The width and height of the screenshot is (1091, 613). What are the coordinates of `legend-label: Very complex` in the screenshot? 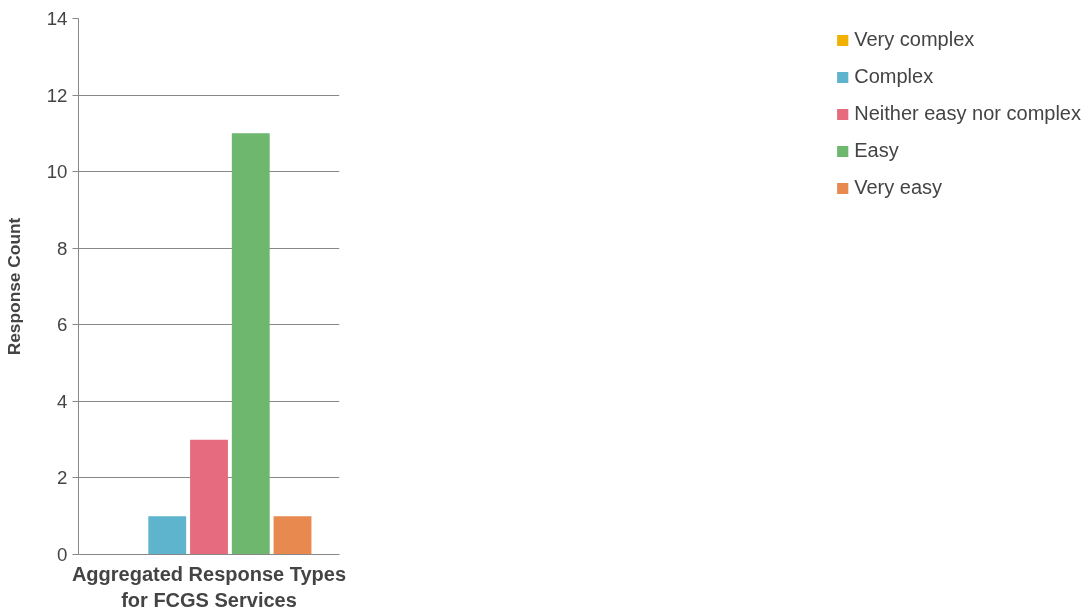 It's located at (914, 39).